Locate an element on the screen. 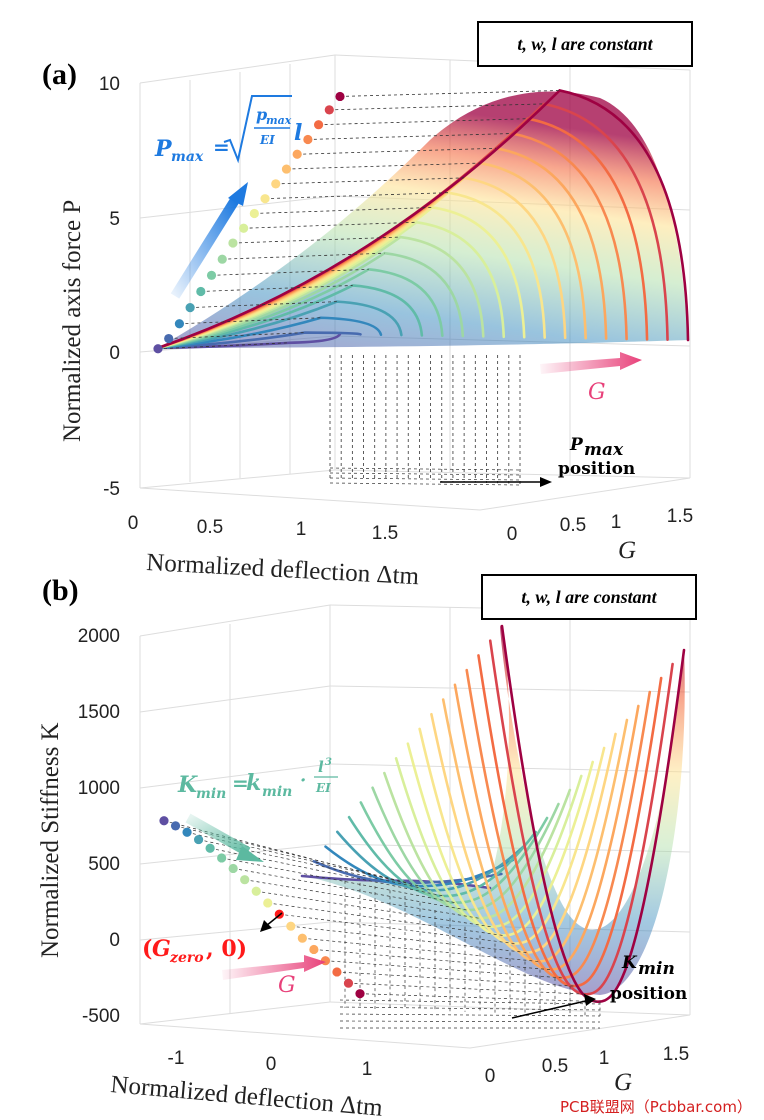 This screenshot has height=1120, width=764. panel-b-yticks: 0 0.5 1 1.5 is located at coordinates (587, 1065).